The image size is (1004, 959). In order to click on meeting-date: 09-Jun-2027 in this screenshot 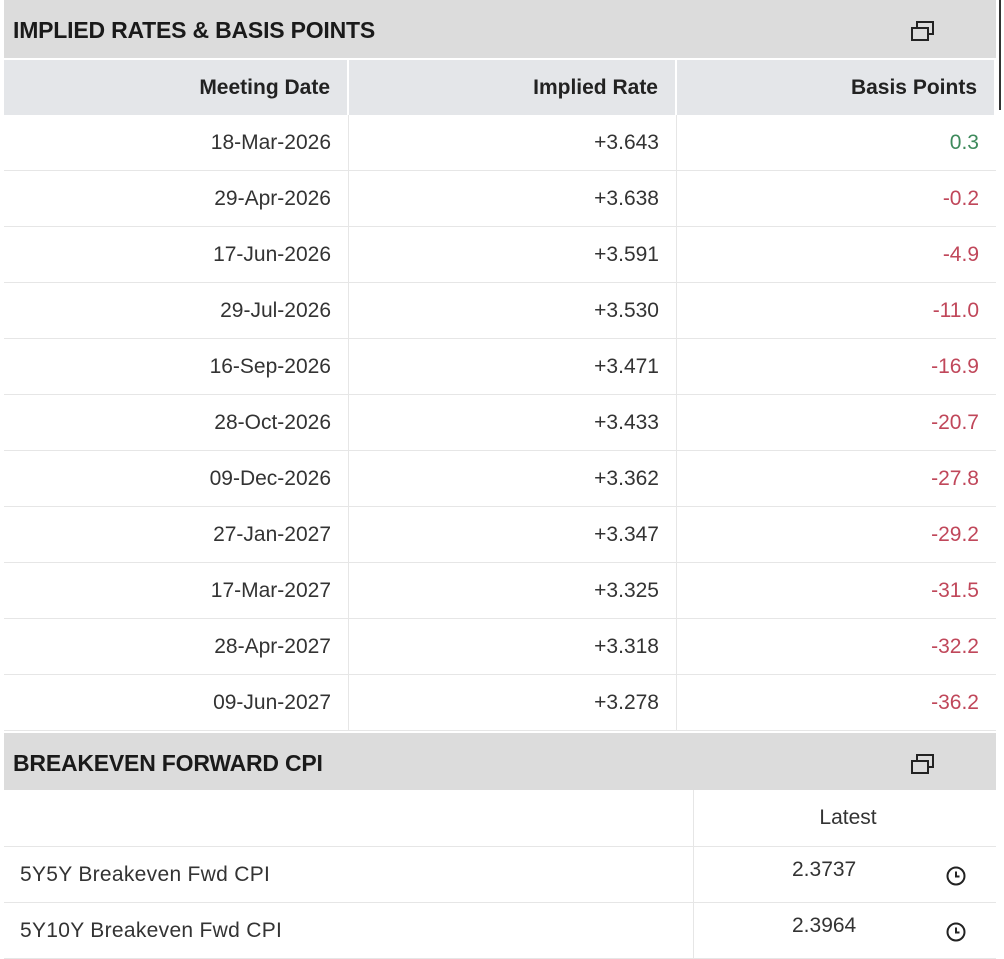, I will do `click(176, 703)`.